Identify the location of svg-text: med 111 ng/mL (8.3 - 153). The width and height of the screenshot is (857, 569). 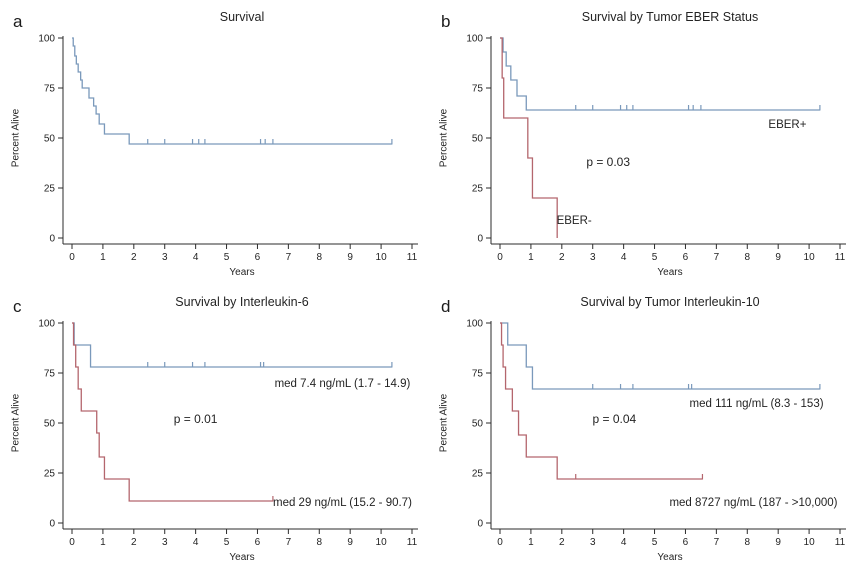
(757, 404).